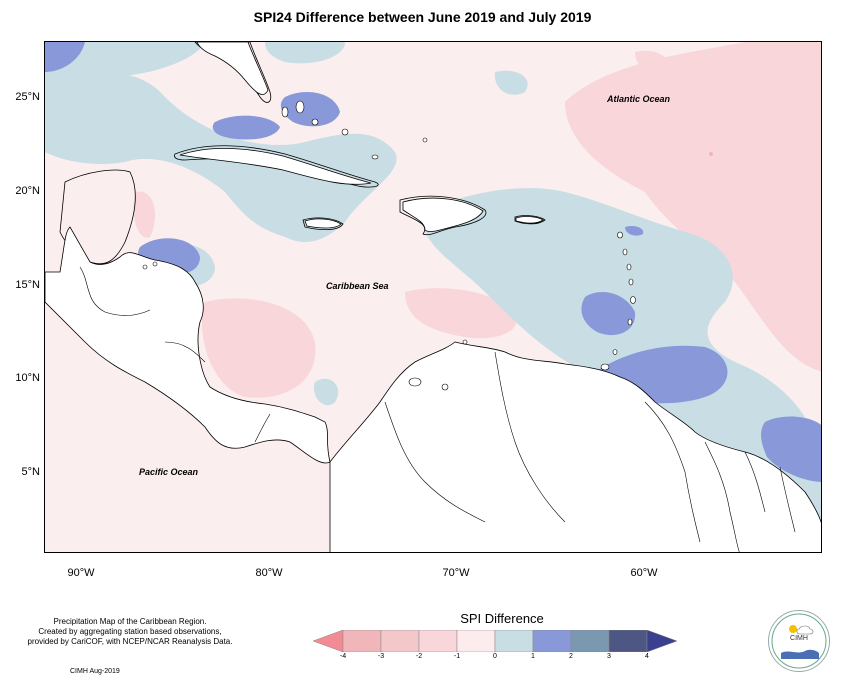  What do you see at coordinates (27, 97) in the screenshot?
I see `lat-label-25n: 25°N` at bounding box center [27, 97].